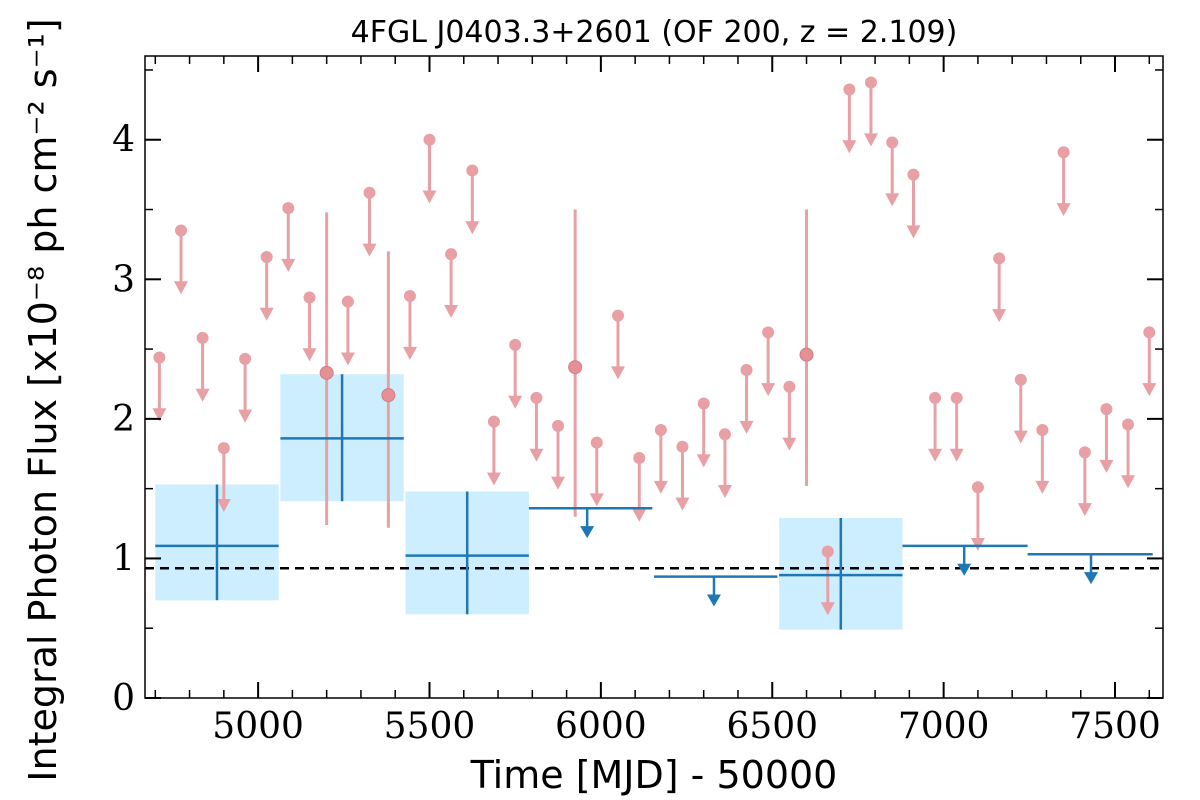 The image size is (1200, 800). I want to click on x-tick-label: 7500, so click(1115, 726).